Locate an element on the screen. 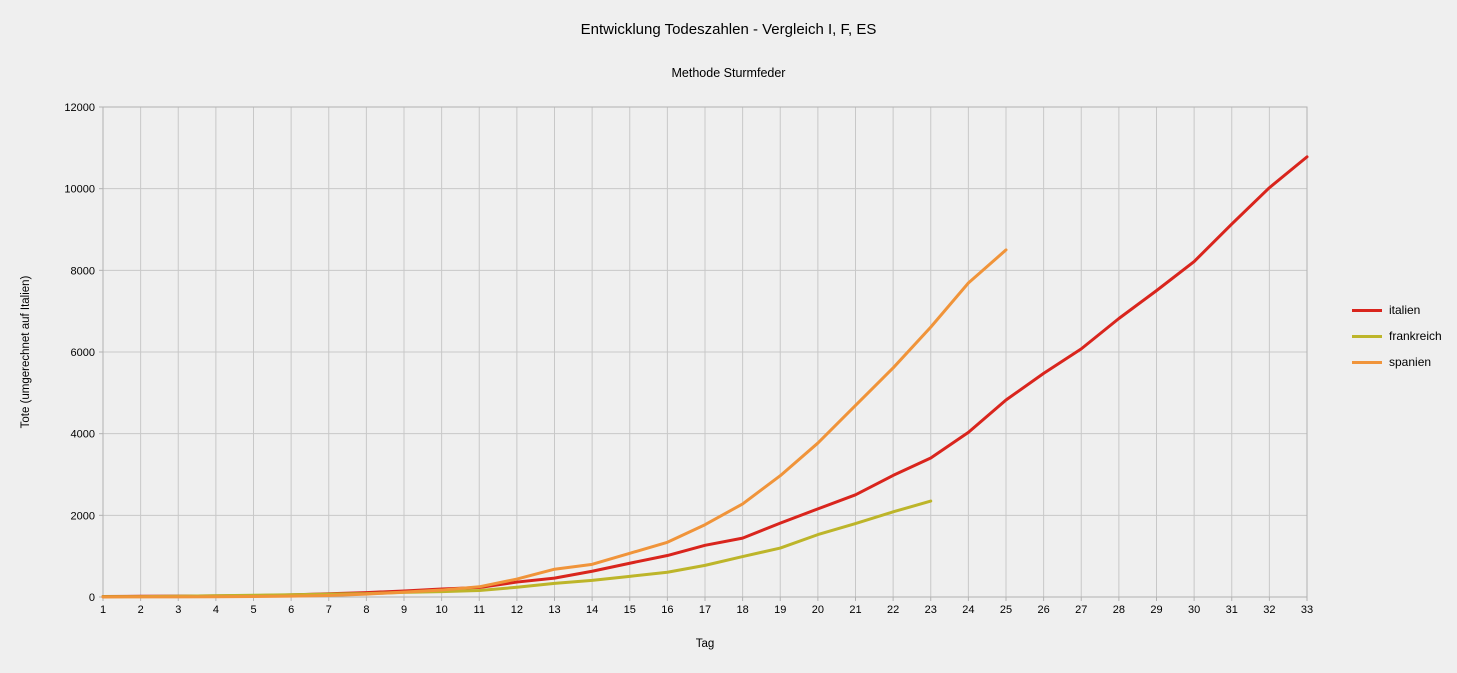 This screenshot has width=1457, height=673. y-tick-label: 8000 is located at coordinates (83, 271).